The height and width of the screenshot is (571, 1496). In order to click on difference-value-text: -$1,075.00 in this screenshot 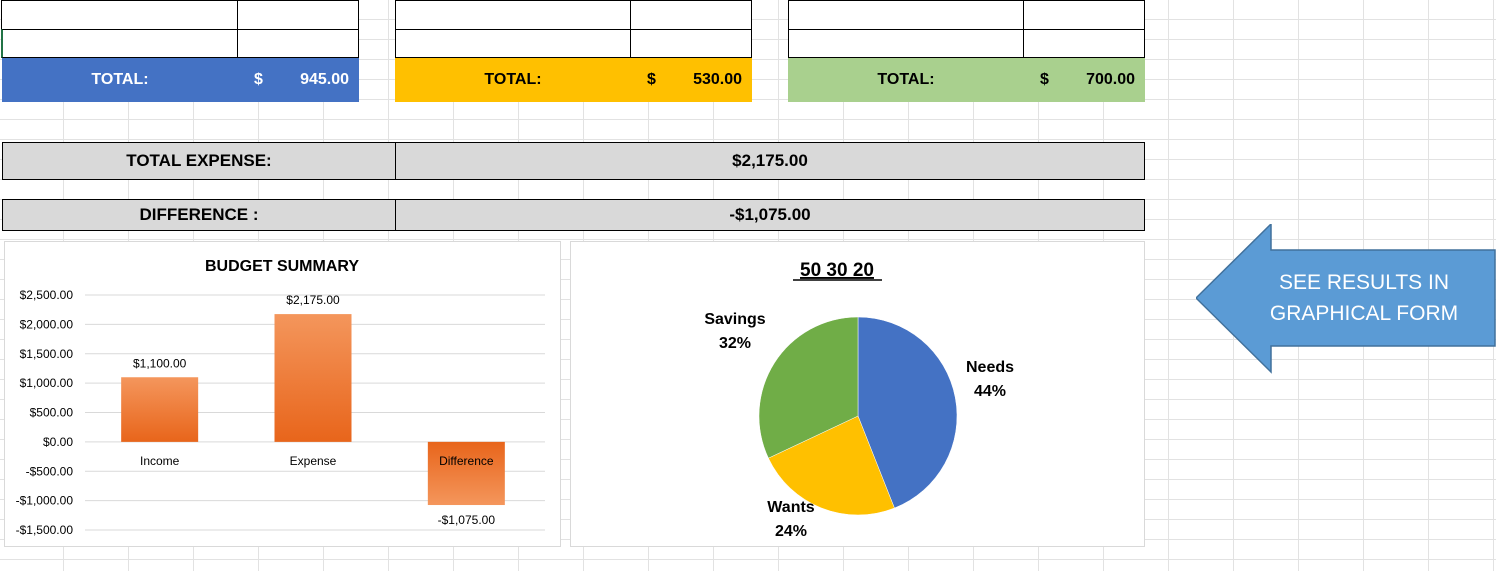, I will do `click(770, 214)`.